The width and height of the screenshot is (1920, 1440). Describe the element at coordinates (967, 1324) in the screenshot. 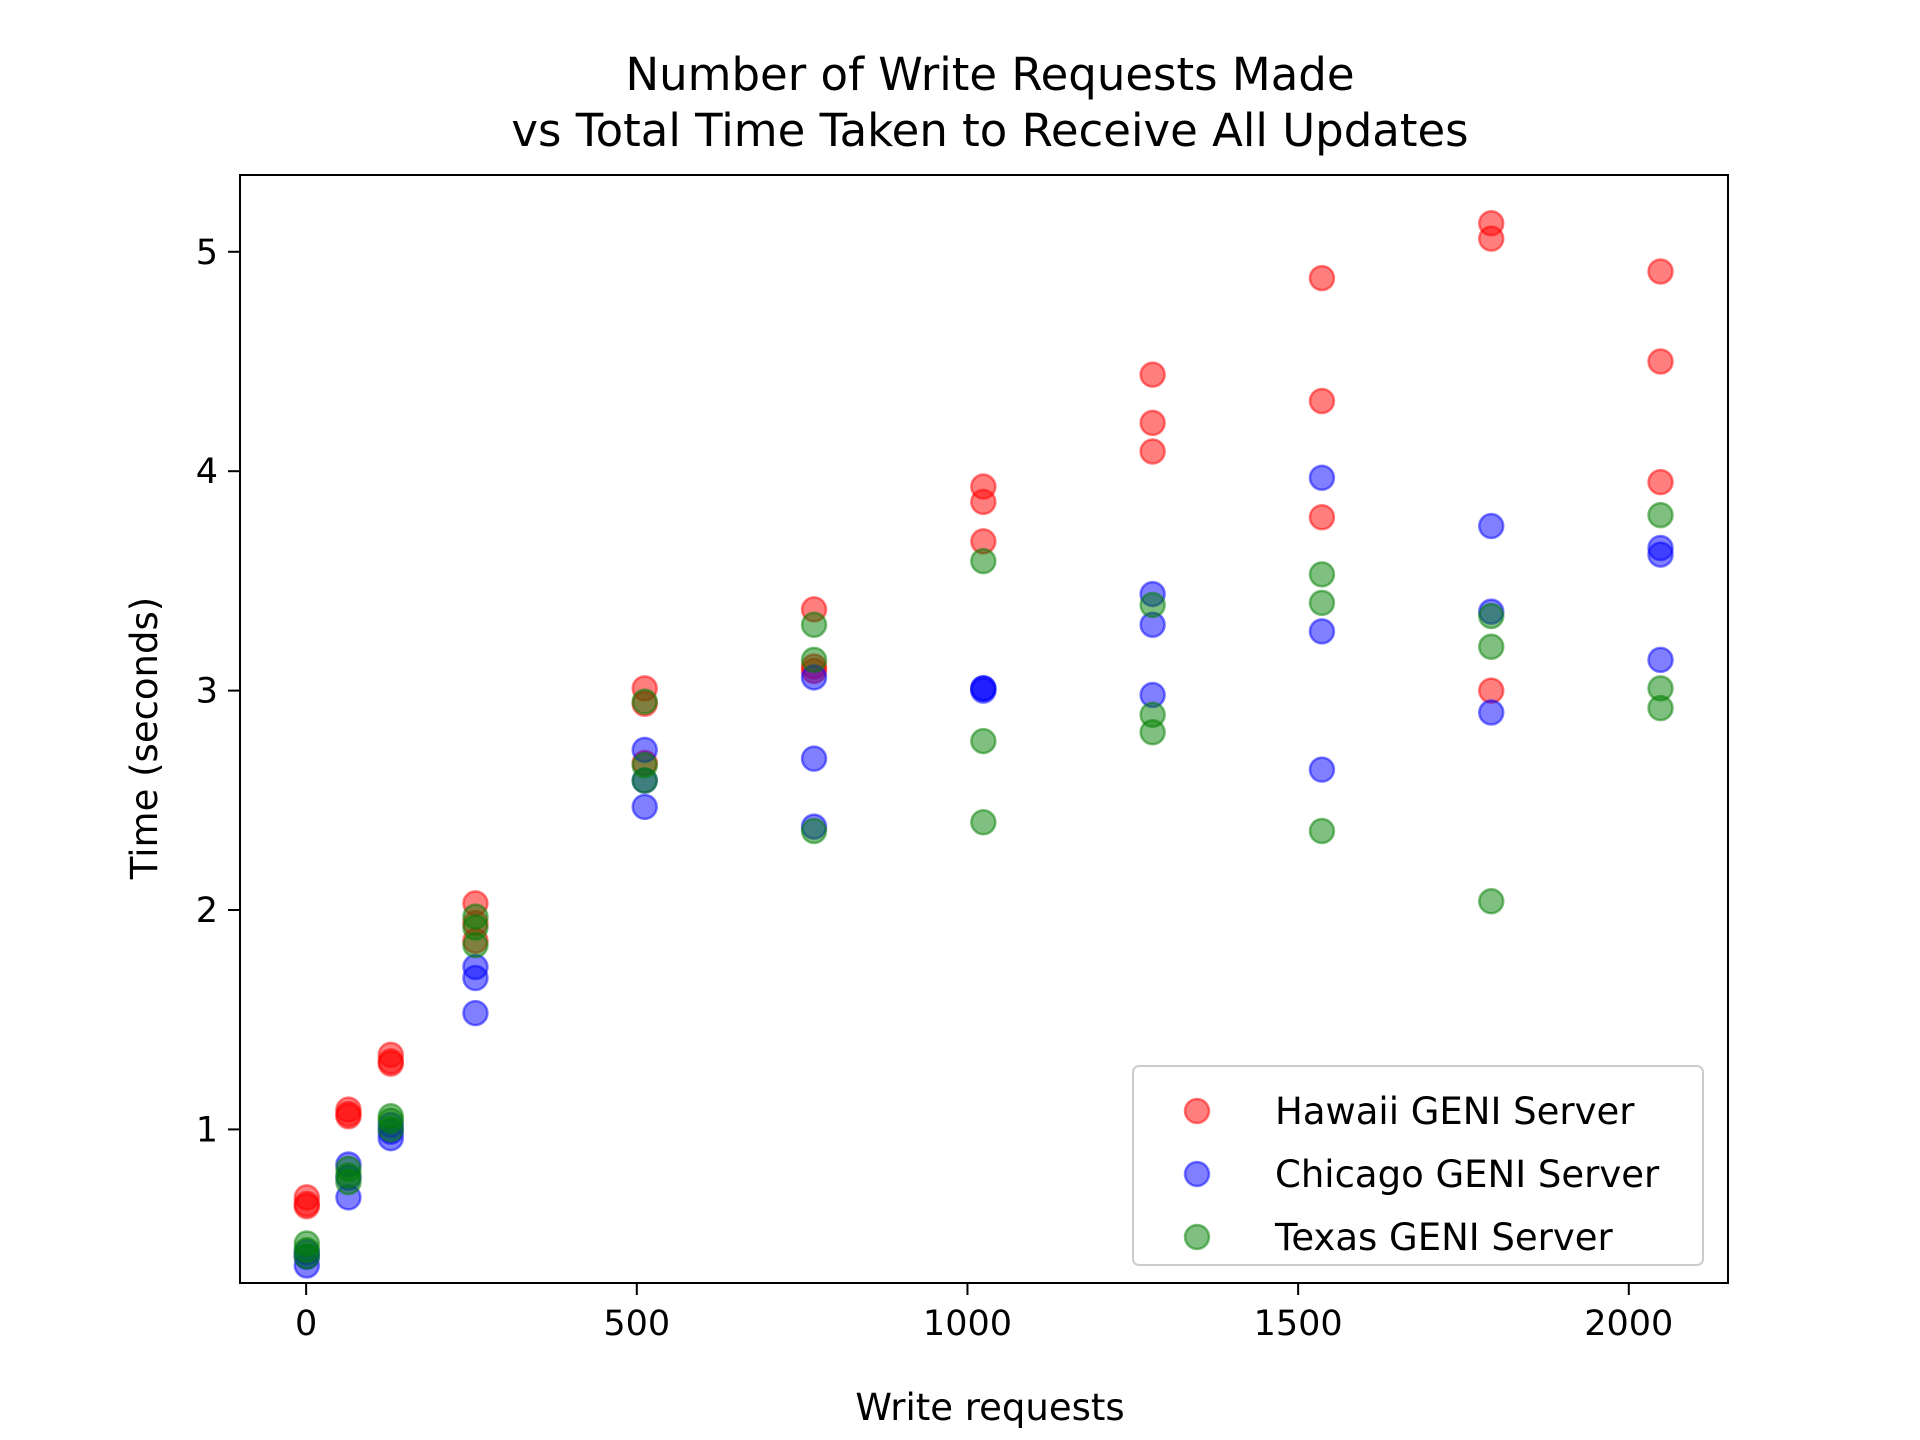

I see `x-tick-label: 1000` at that location.